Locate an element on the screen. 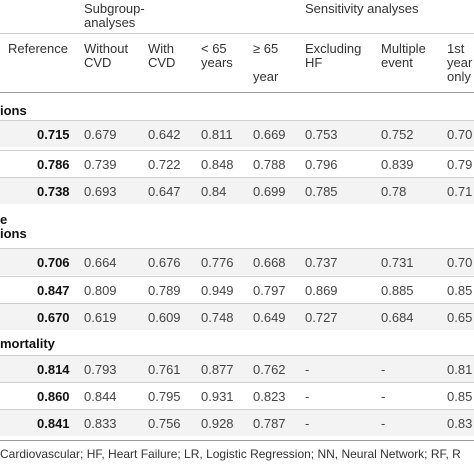 The width and height of the screenshot is (474, 474). cell-with-cvd: 0.722 is located at coordinates (164, 164).